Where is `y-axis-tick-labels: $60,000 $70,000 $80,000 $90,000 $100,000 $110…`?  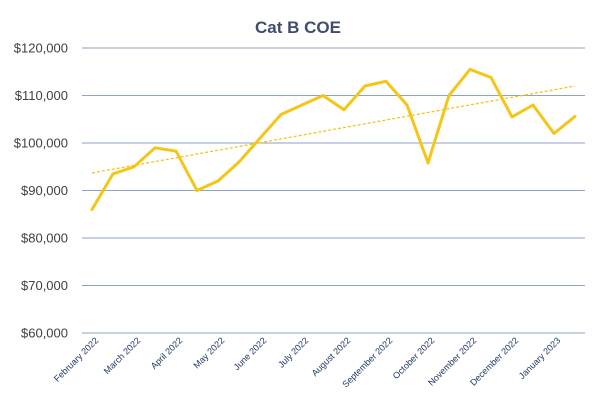
y-axis-tick-labels: $60,000 $70,000 $80,000 $90,000 $100,000 $110… is located at coordinates (41, 191).